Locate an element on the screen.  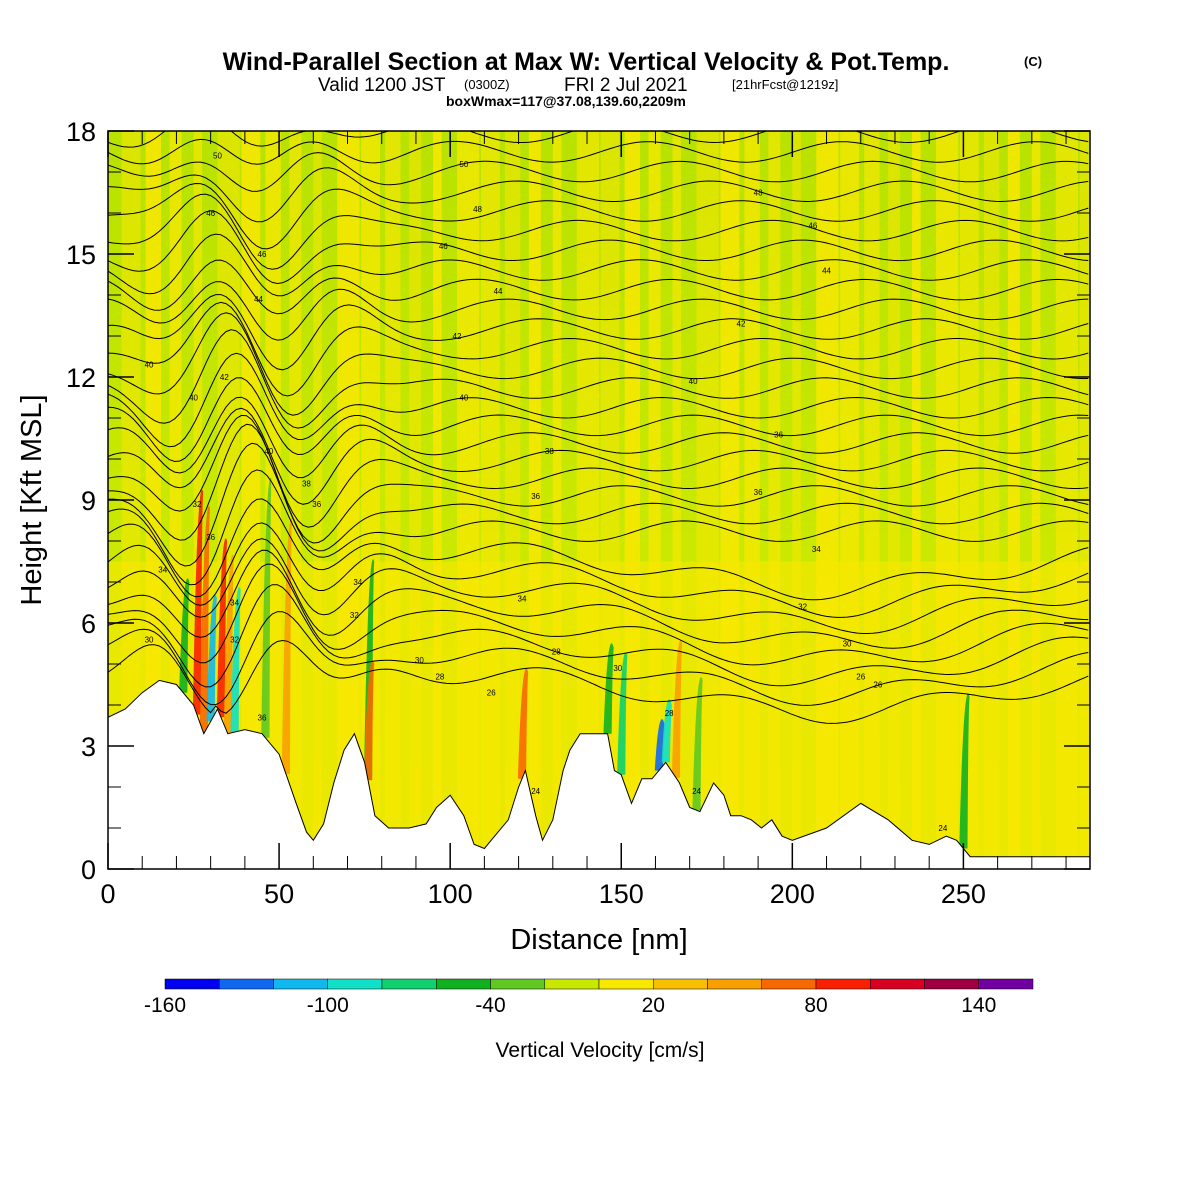
y-tick-label: 15 is located at coordinates (81, 255).